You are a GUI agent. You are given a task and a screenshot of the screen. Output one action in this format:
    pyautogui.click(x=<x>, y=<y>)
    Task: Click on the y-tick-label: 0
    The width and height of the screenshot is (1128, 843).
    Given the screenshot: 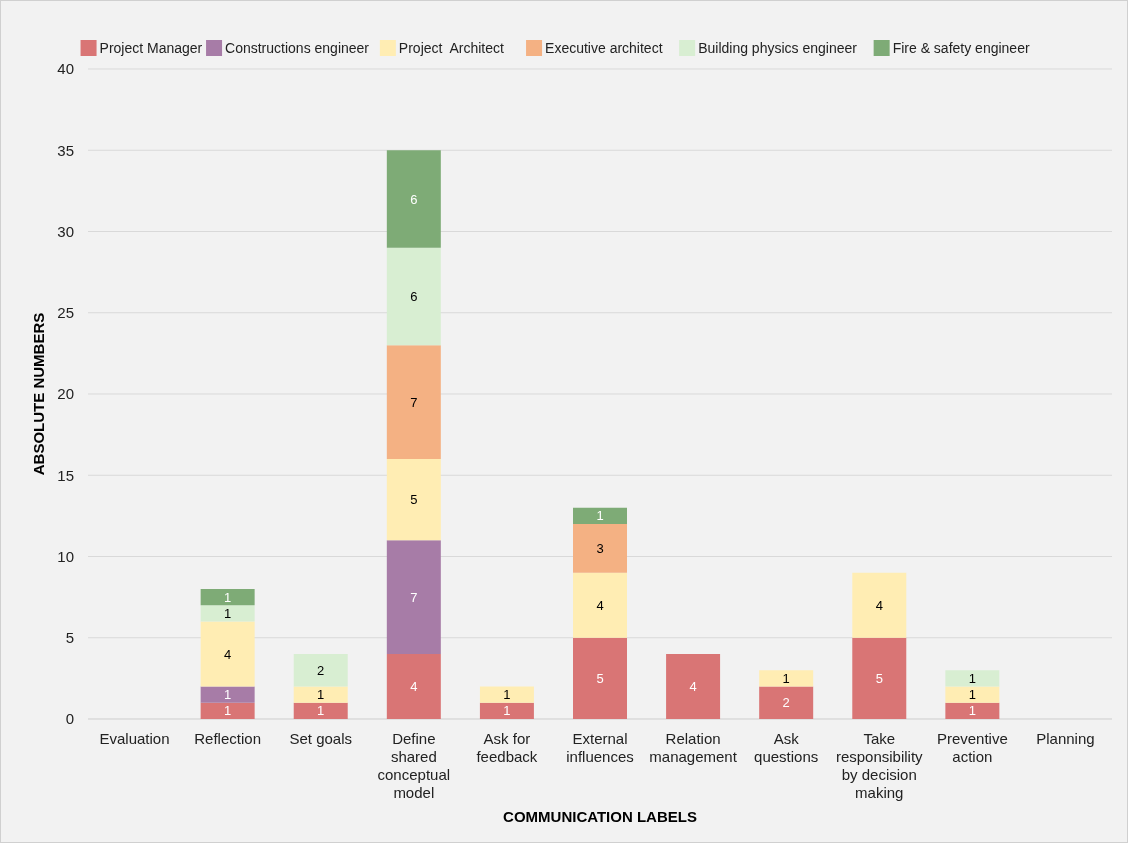 What is the action you would take?
    pyautogui.click(x=69, y=719)
    